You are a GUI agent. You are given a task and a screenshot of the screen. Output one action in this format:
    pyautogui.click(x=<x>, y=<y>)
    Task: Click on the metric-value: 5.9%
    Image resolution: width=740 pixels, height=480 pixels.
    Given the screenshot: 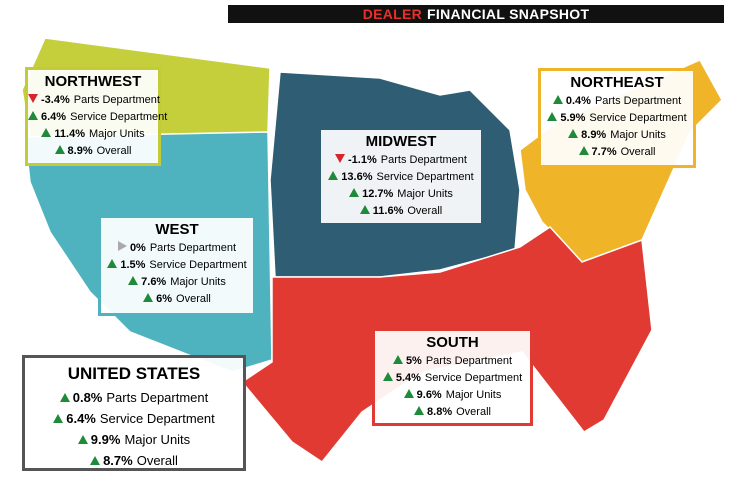 What is the action you would take?
    pyautogui.click(x=573, y=118)
    